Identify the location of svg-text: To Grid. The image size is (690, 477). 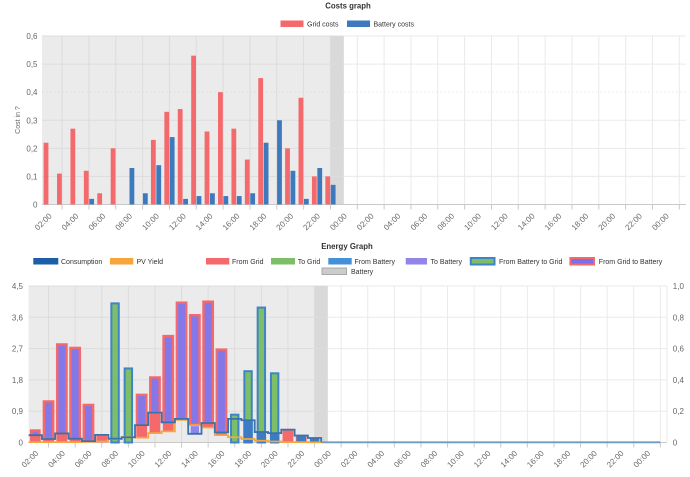
(309, 262).